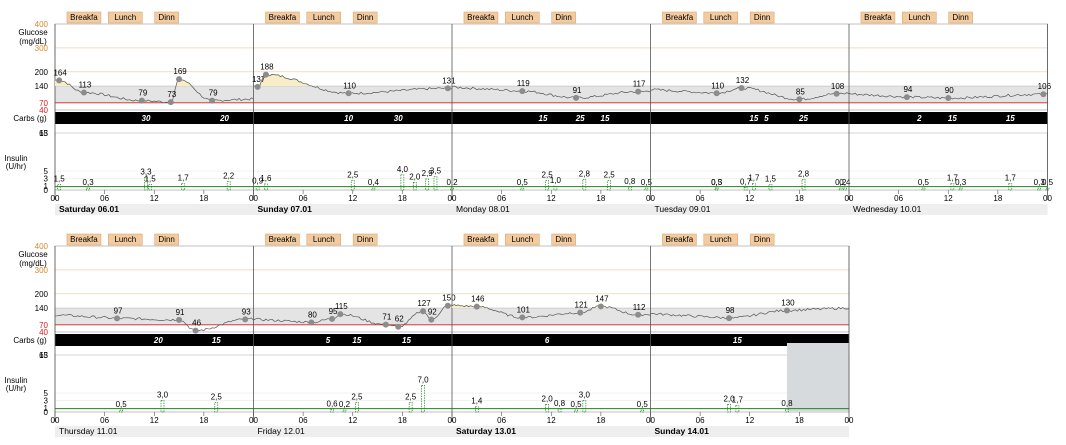 The image size is (1066, 445). What do you see at coordinates (184, 178) in the screenshot?
I see `bolus-value-label: 1,7` at bounding box center [184, 178].